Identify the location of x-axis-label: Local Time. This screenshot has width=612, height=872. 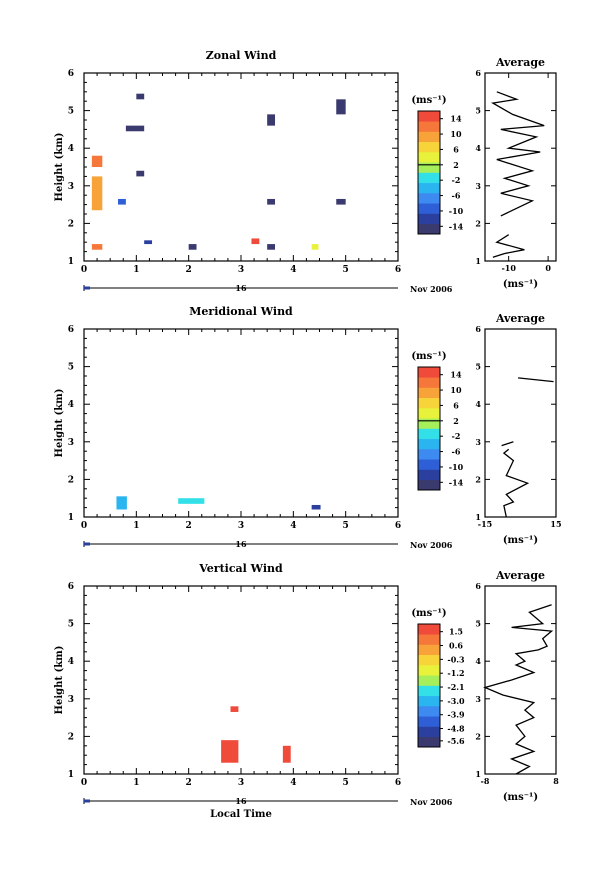
(241, 814).